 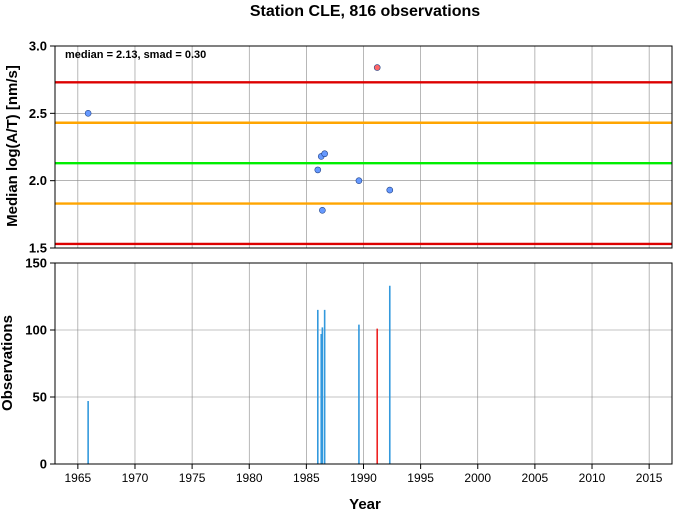 I want to click on y-tick-label: 2.0, so click(x=38, y=180).